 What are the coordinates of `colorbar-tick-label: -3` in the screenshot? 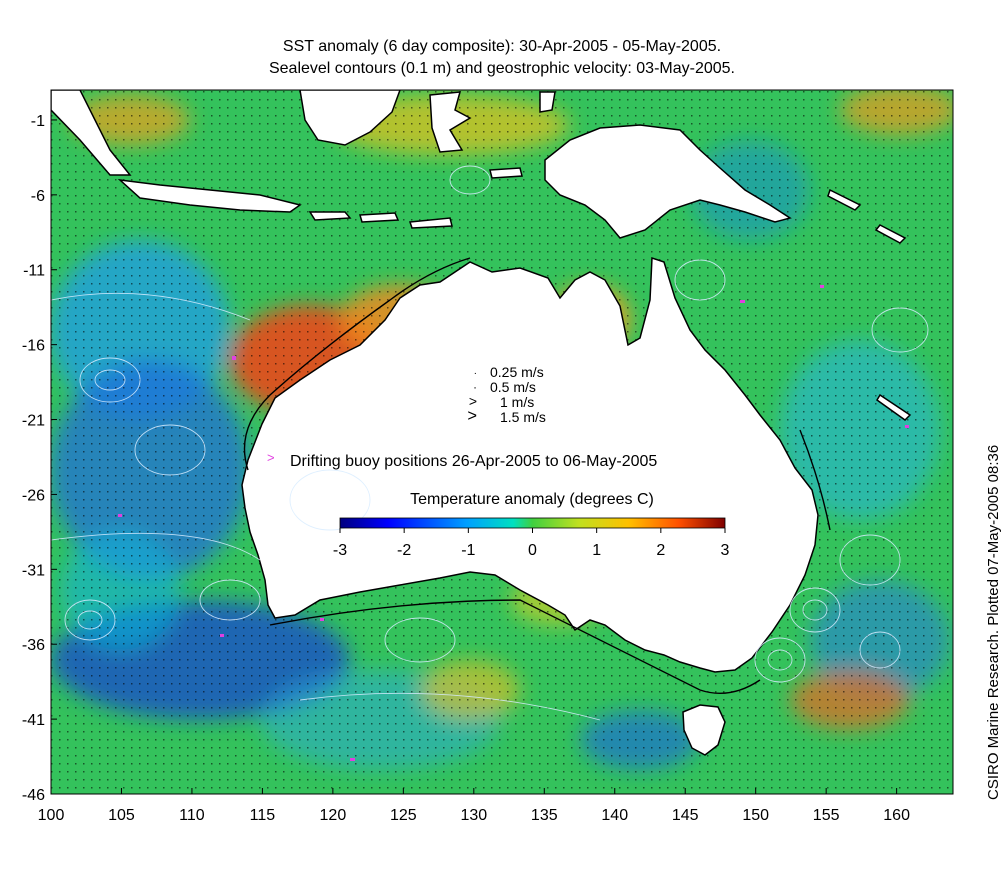 It's located at (340, 550).